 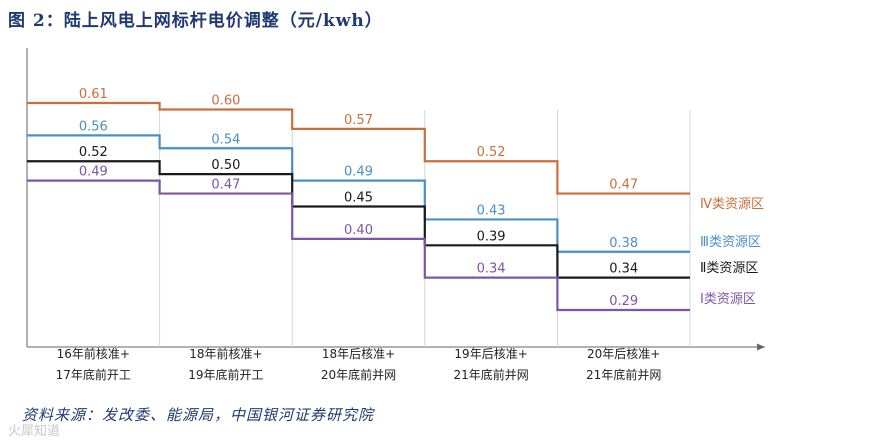 I want to click on data-label: 0.50, so click(x=225, y=165).